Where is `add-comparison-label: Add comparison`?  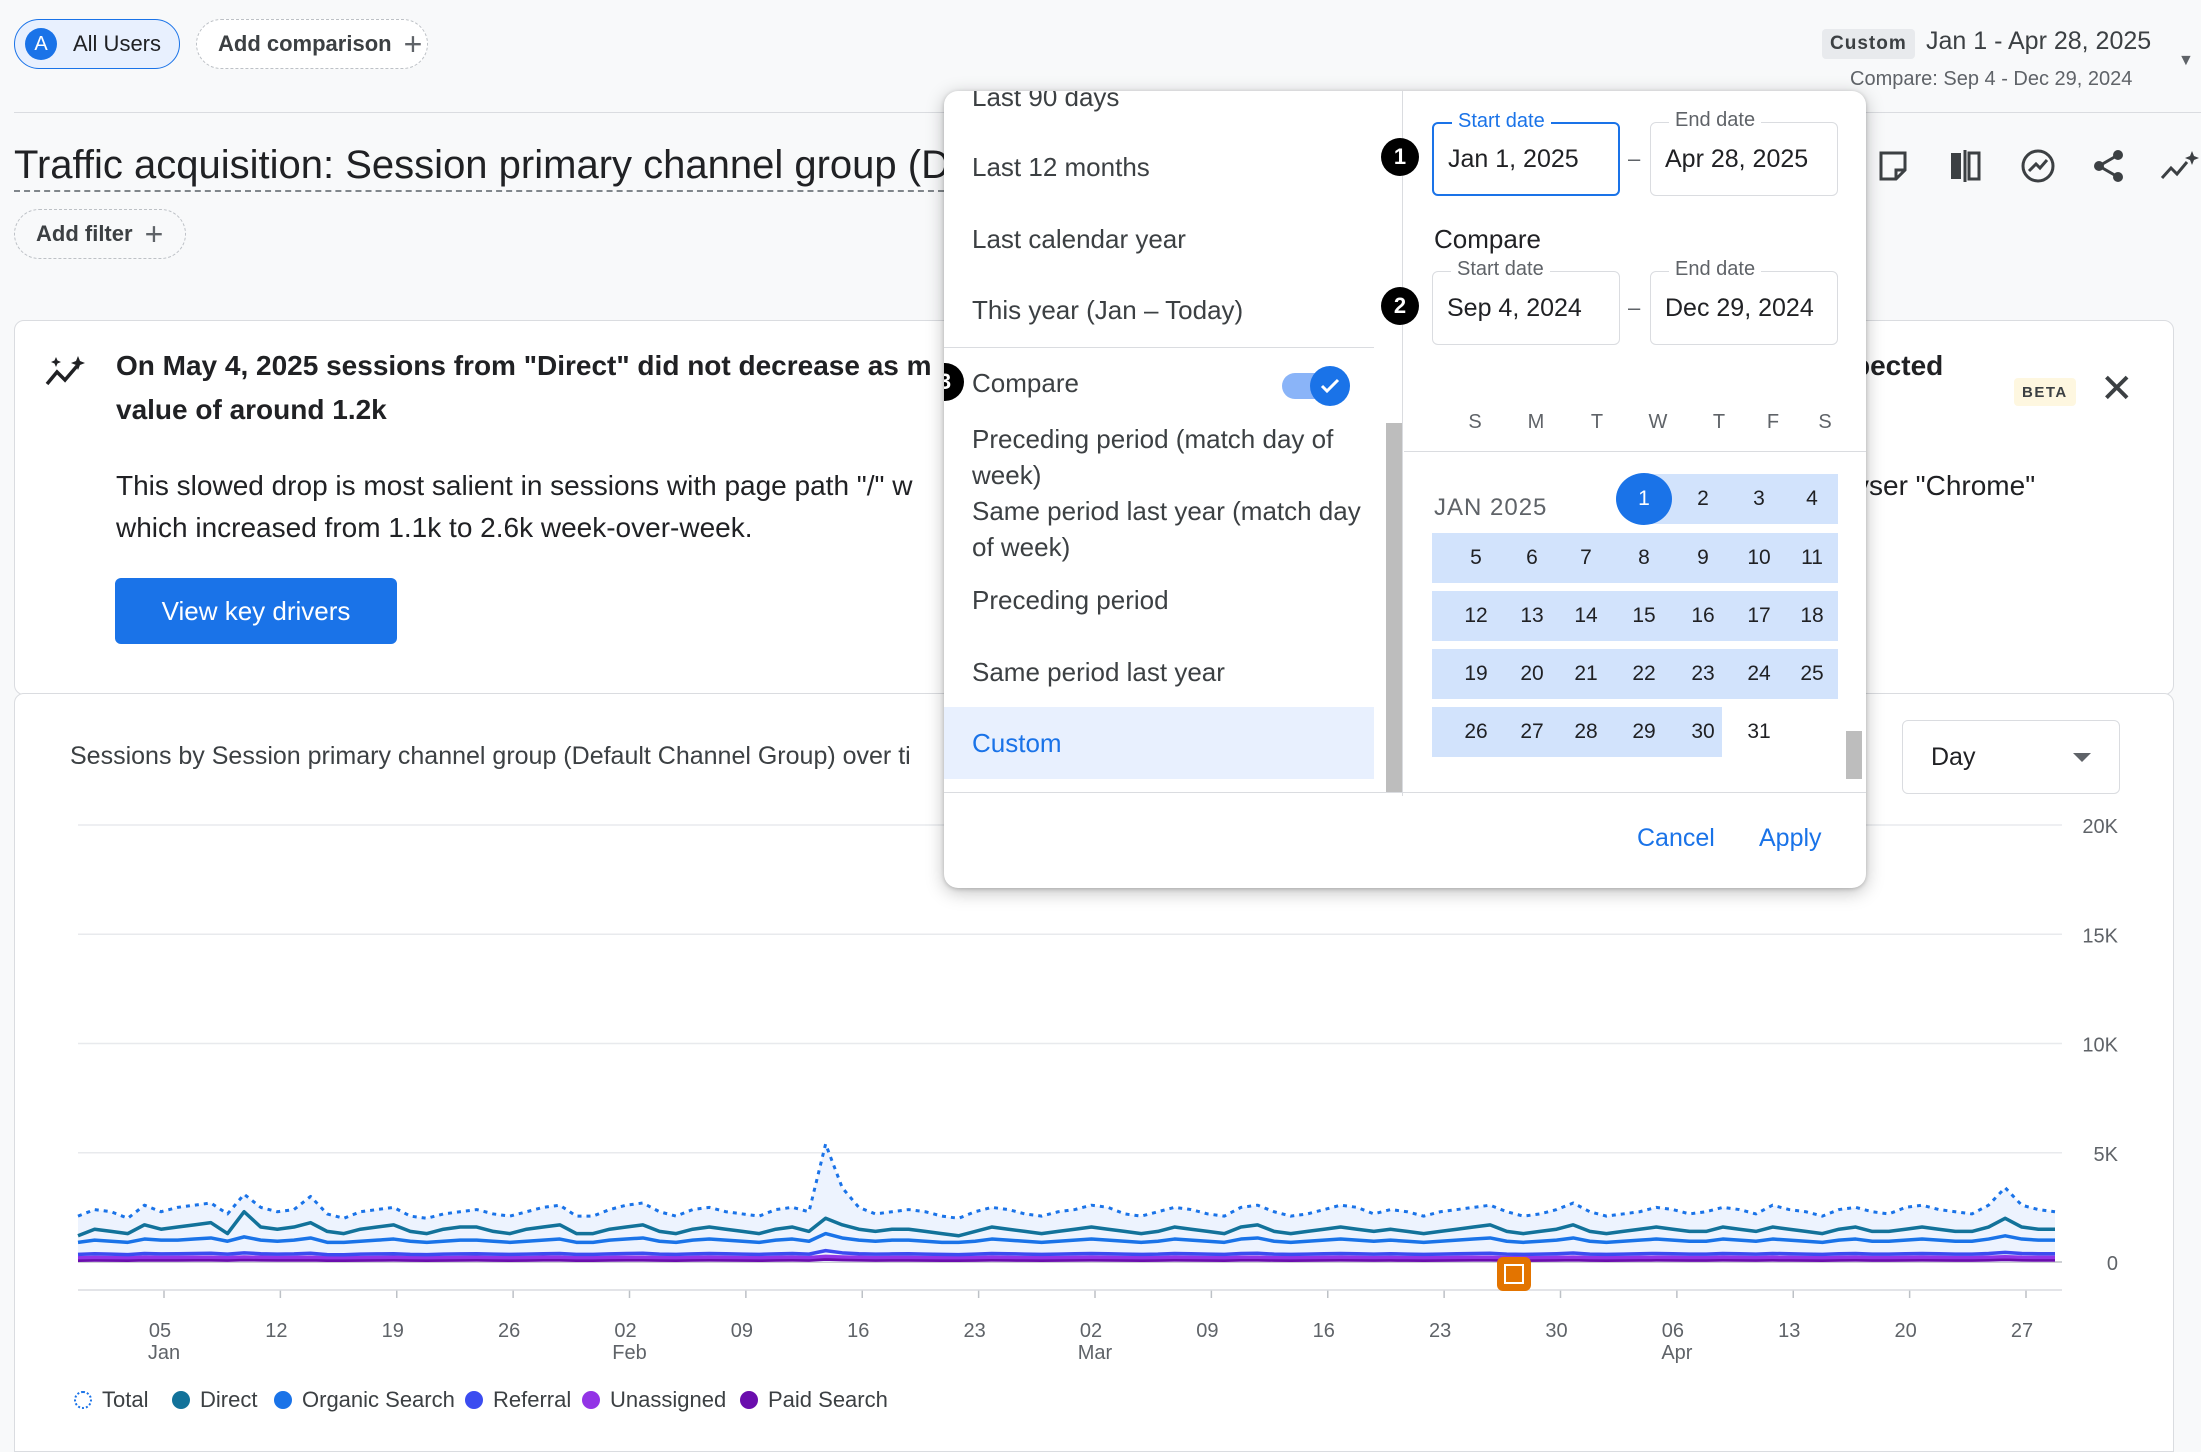 add-comparison-label: Add comparison is located at coordinates (305, 43).